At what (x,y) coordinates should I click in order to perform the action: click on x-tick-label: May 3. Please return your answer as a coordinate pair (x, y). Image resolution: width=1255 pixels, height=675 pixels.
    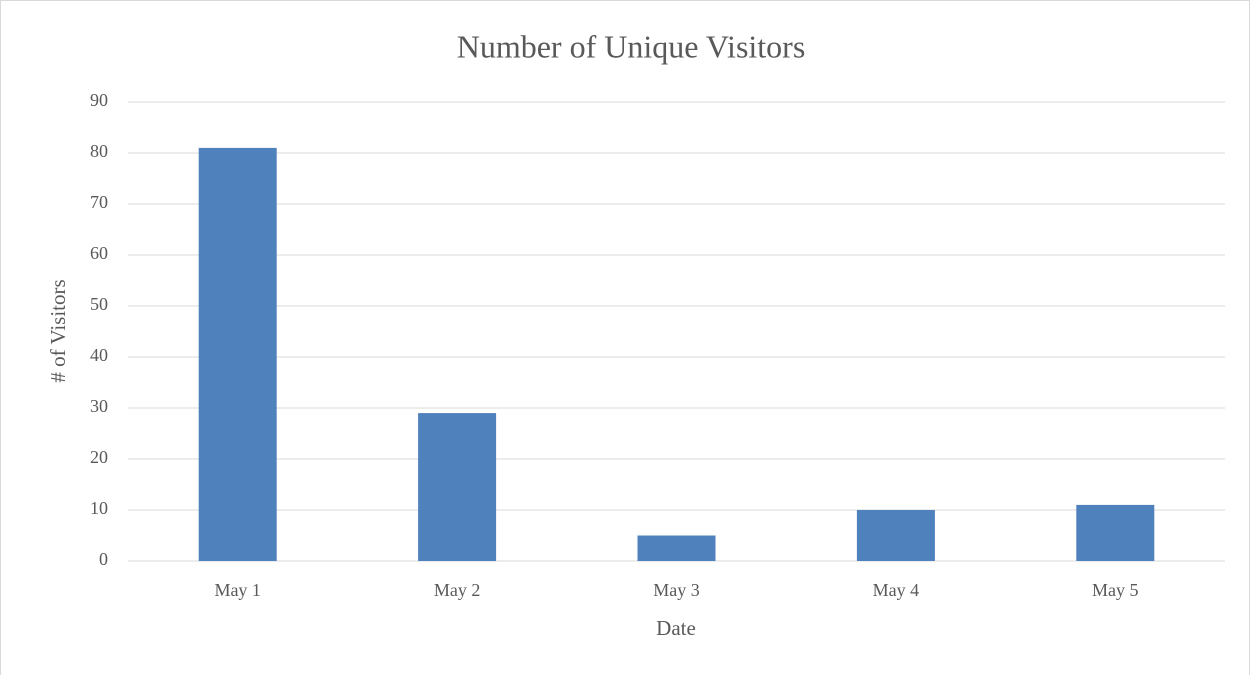
    Looking at the image, I should click on (676, 590).